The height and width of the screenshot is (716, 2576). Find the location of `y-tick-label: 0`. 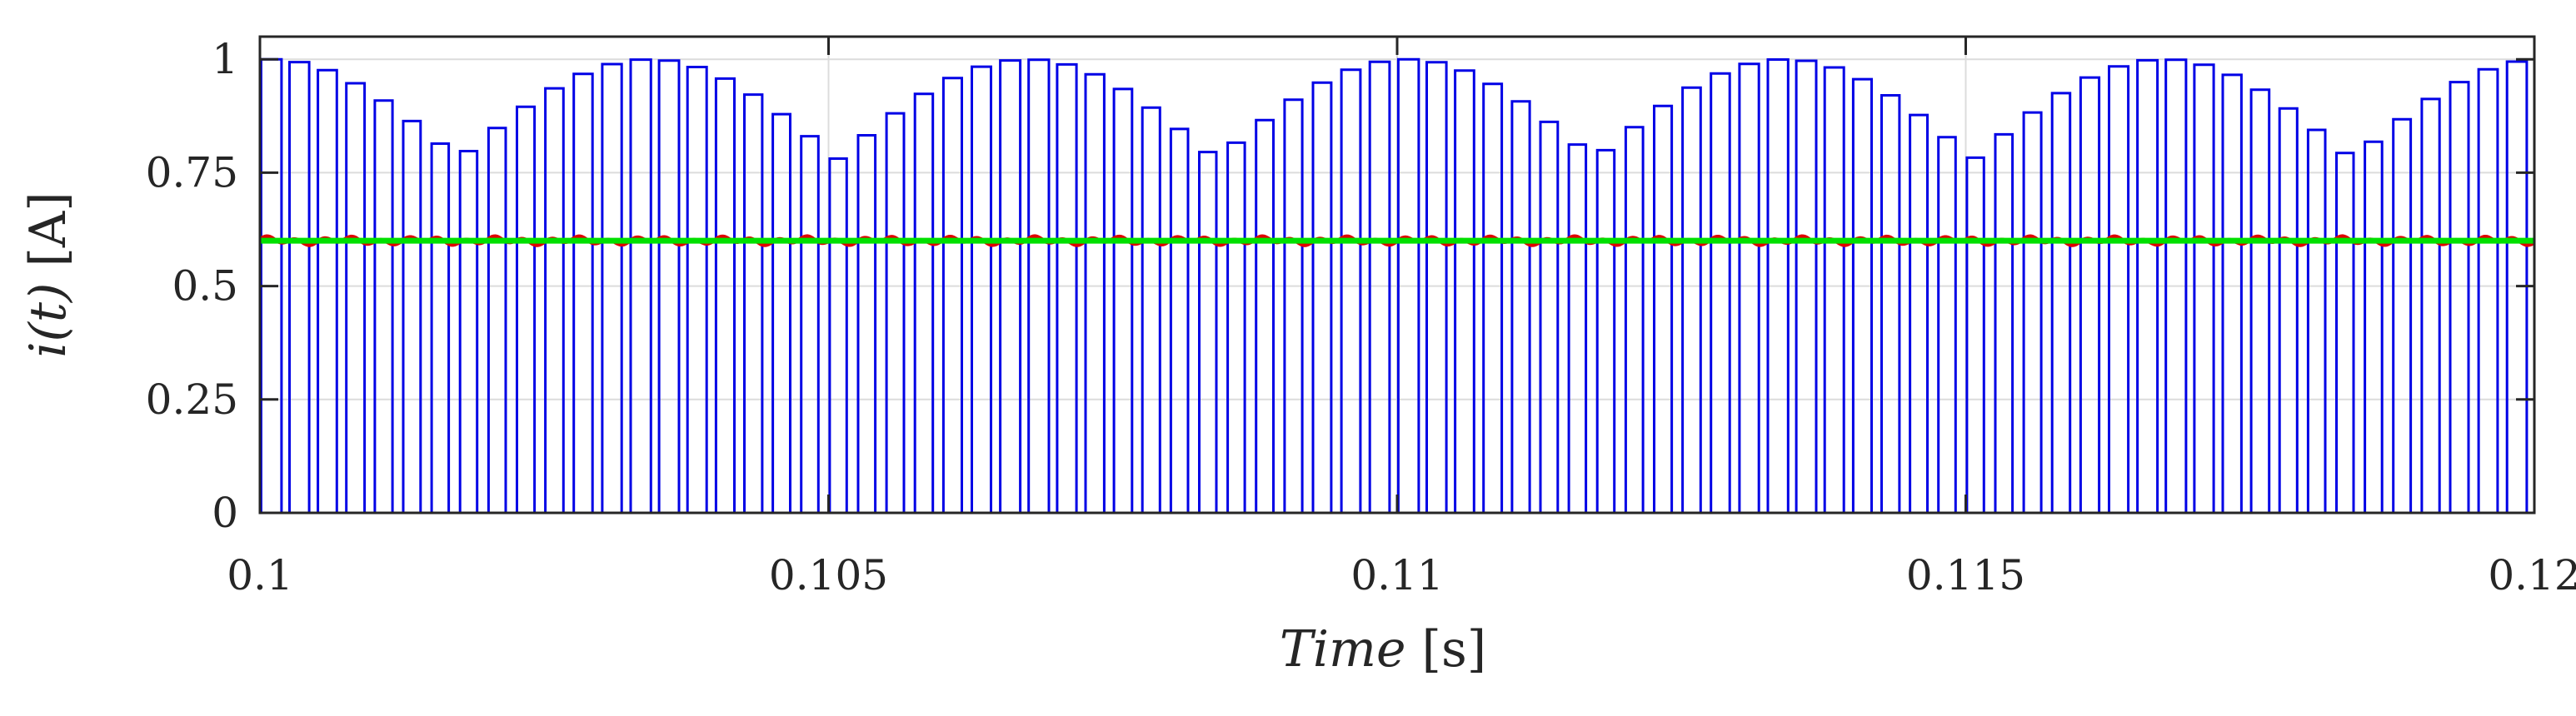

y-tick-label: 0 is located at coordinates (225, 513).